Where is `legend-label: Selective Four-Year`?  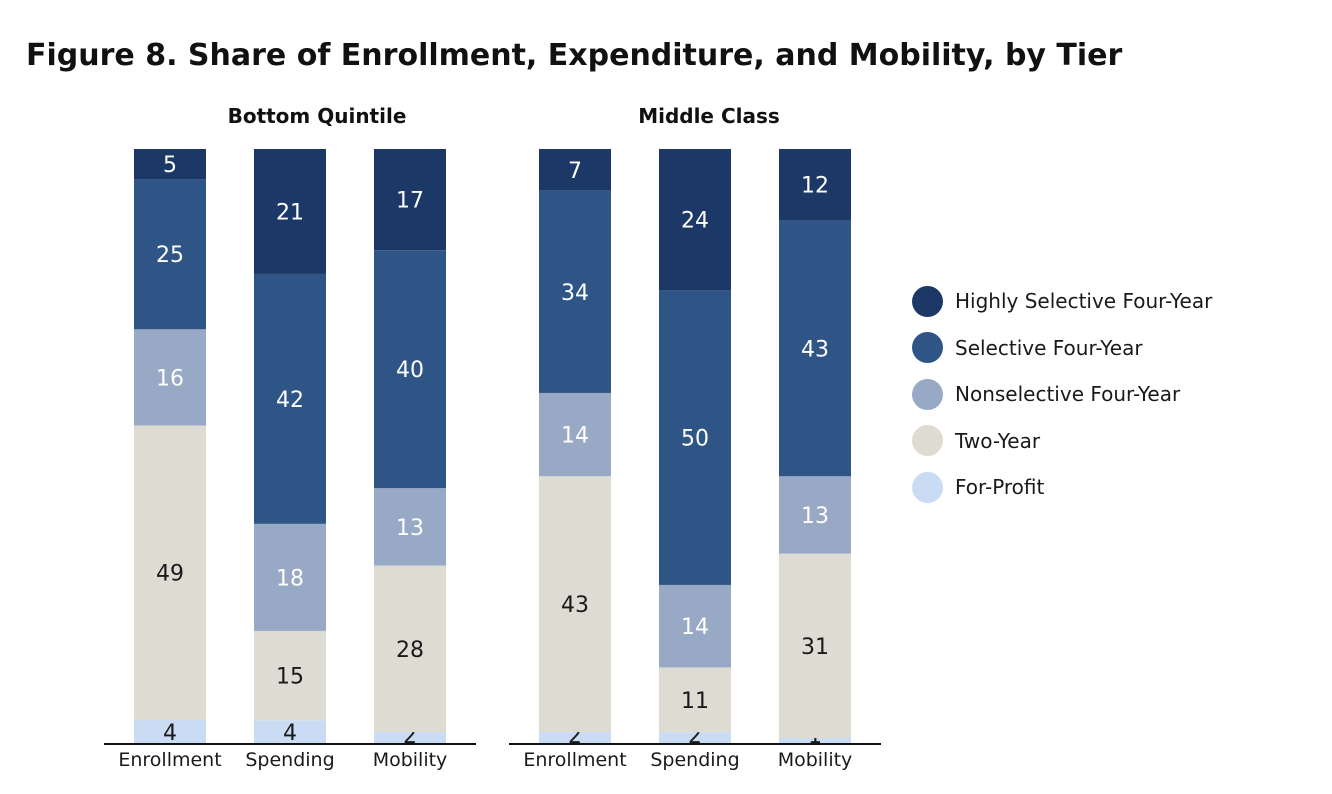 legend-label: Selective Four-Year is located at coordinates (1049, 347).